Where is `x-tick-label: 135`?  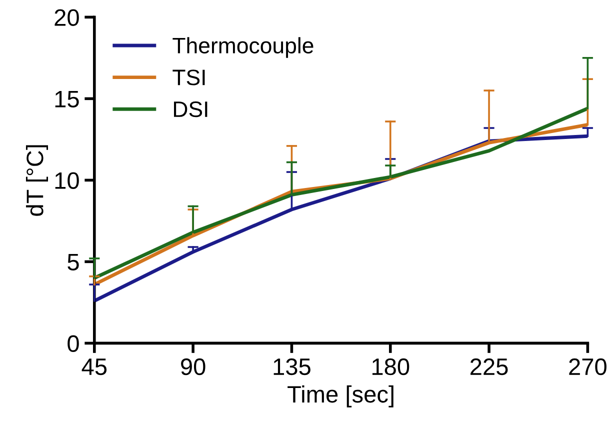 x-tick-label: 135 is located at coordinates (292, 367).